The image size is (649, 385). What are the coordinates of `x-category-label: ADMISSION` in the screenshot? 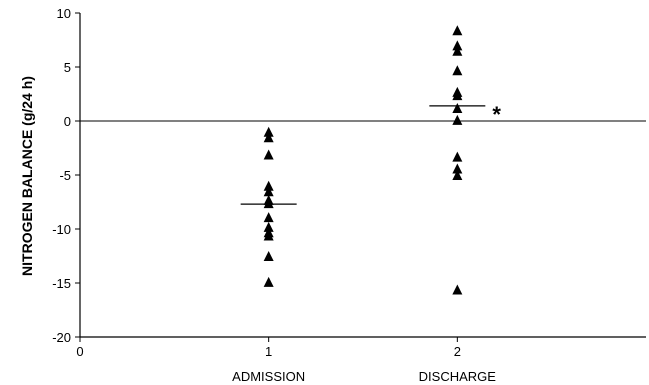 It's located at (268, 376).